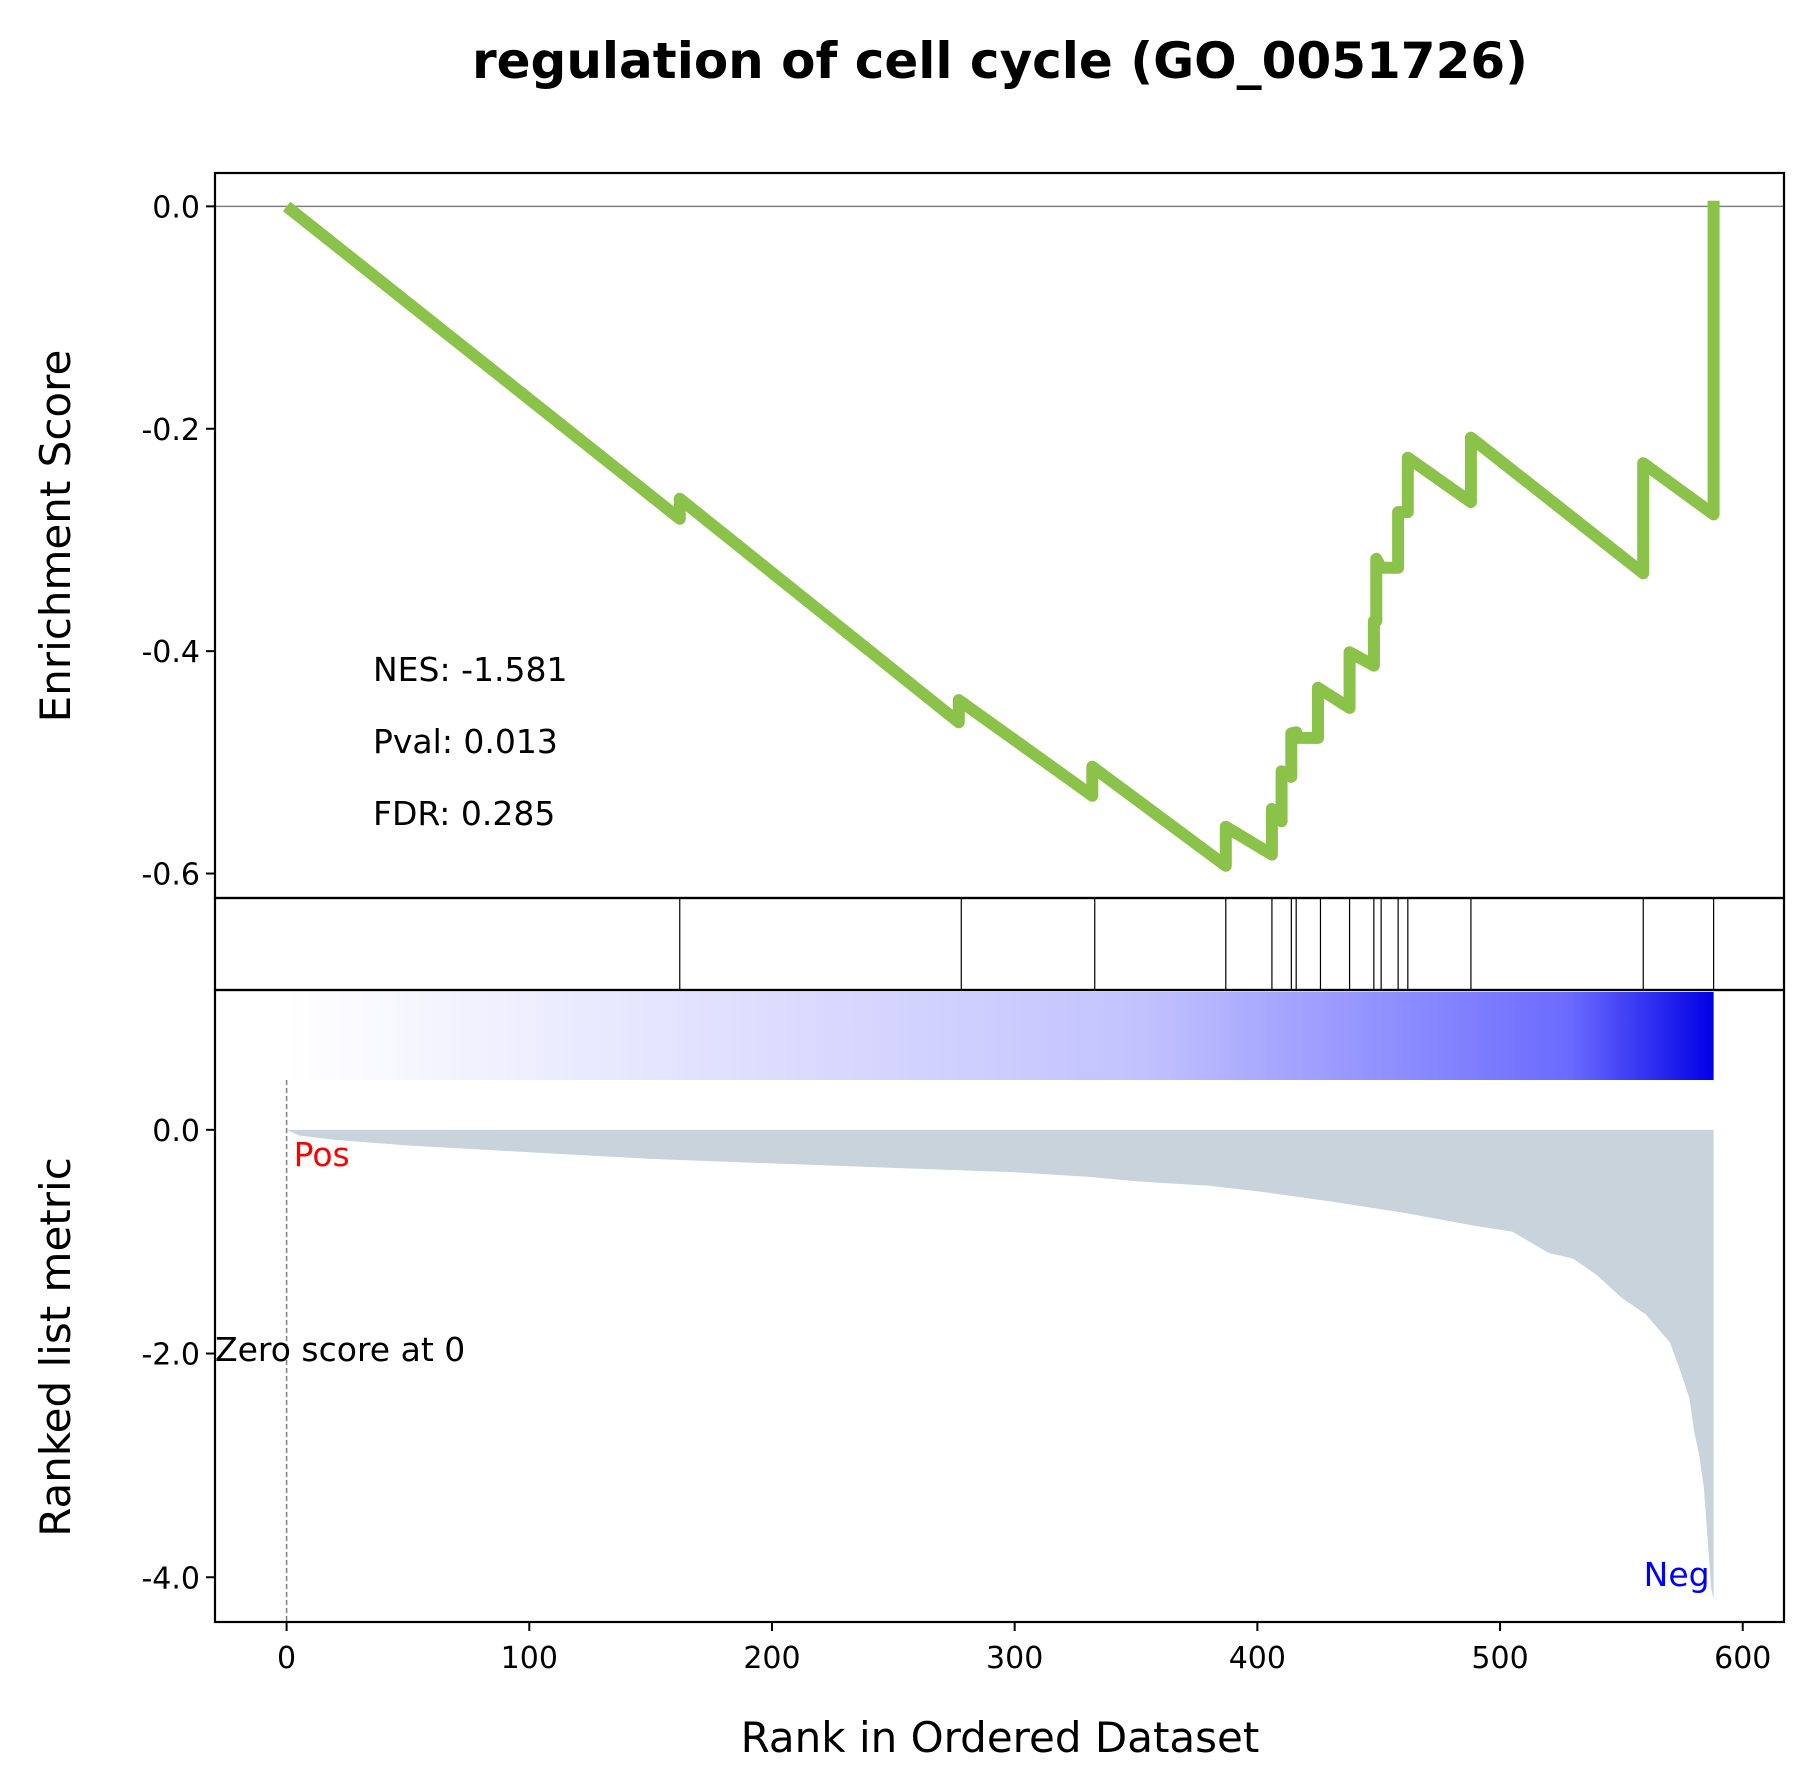 This screenshot has width=1807, height=1788. Describe the element at coordinates (465, 741) in the screenshot. I see `pval-stat: Pval: 0.013` at that location.